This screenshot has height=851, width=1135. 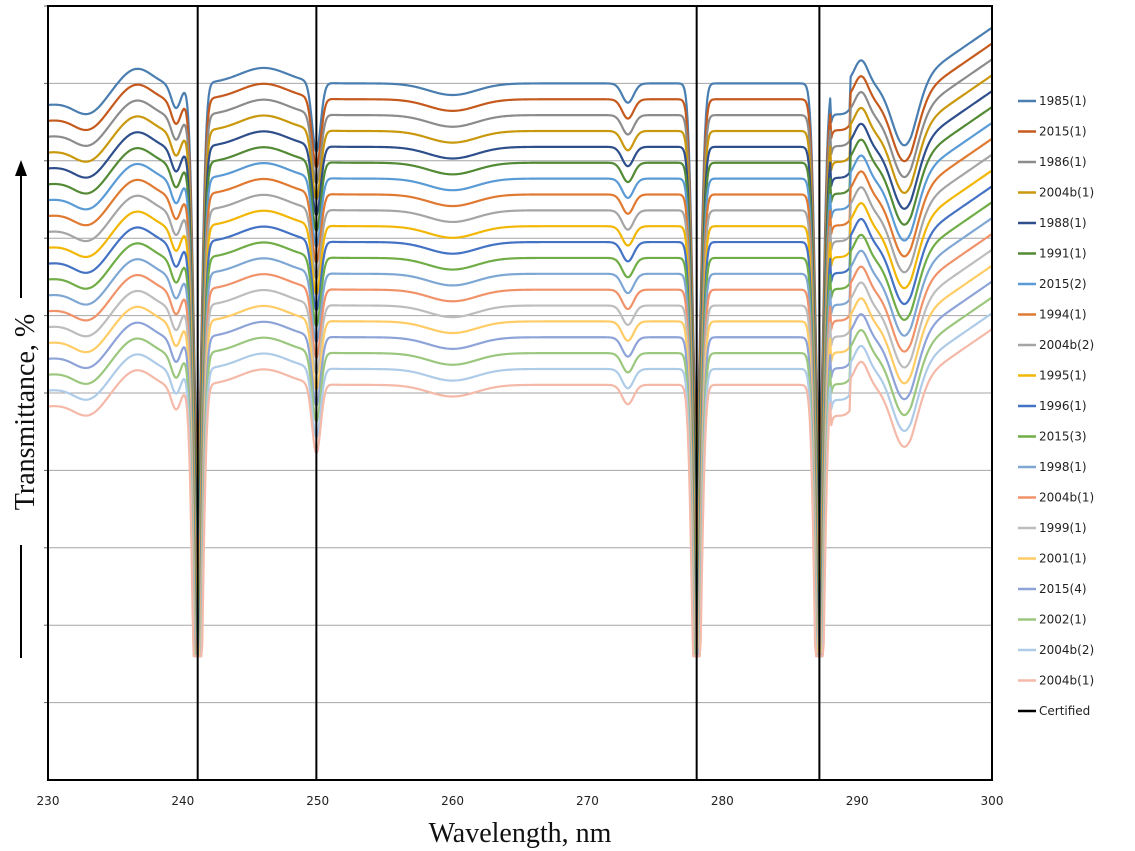 What do you see at coordinates (317, 801) in the screenshot?
I see `x-tick-label: 250` at bounding box center [317, 801].